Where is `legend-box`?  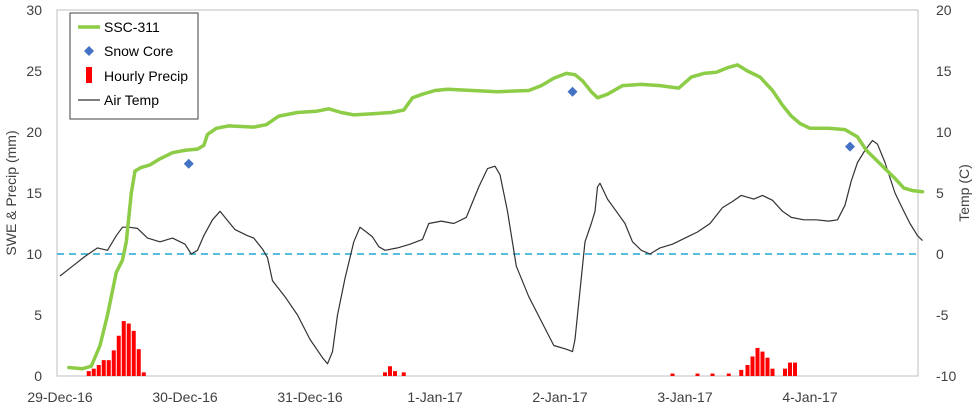
legend-box is located at coordinates (134, 66).